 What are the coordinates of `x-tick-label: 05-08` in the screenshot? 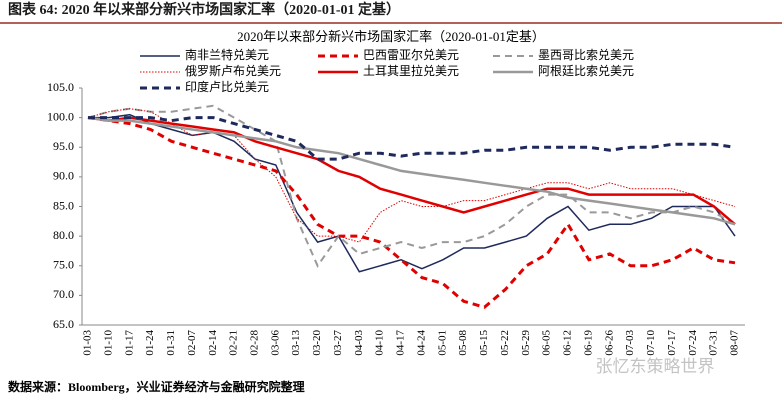 It's located at (463, 343).